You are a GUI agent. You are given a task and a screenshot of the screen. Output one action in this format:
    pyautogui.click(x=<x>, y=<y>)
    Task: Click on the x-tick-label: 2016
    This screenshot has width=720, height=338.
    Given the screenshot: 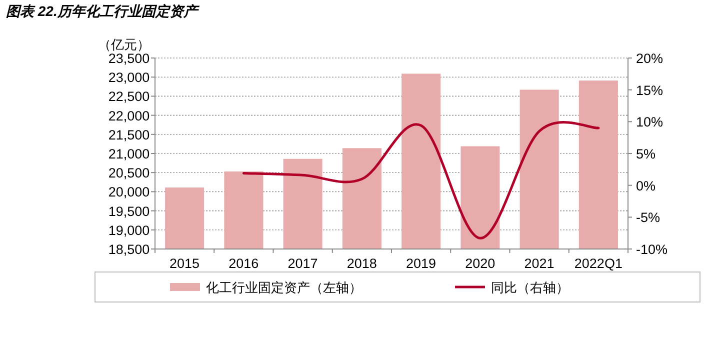 What is the action you would take?
    pyautogui.click(x=243, y=263)
    